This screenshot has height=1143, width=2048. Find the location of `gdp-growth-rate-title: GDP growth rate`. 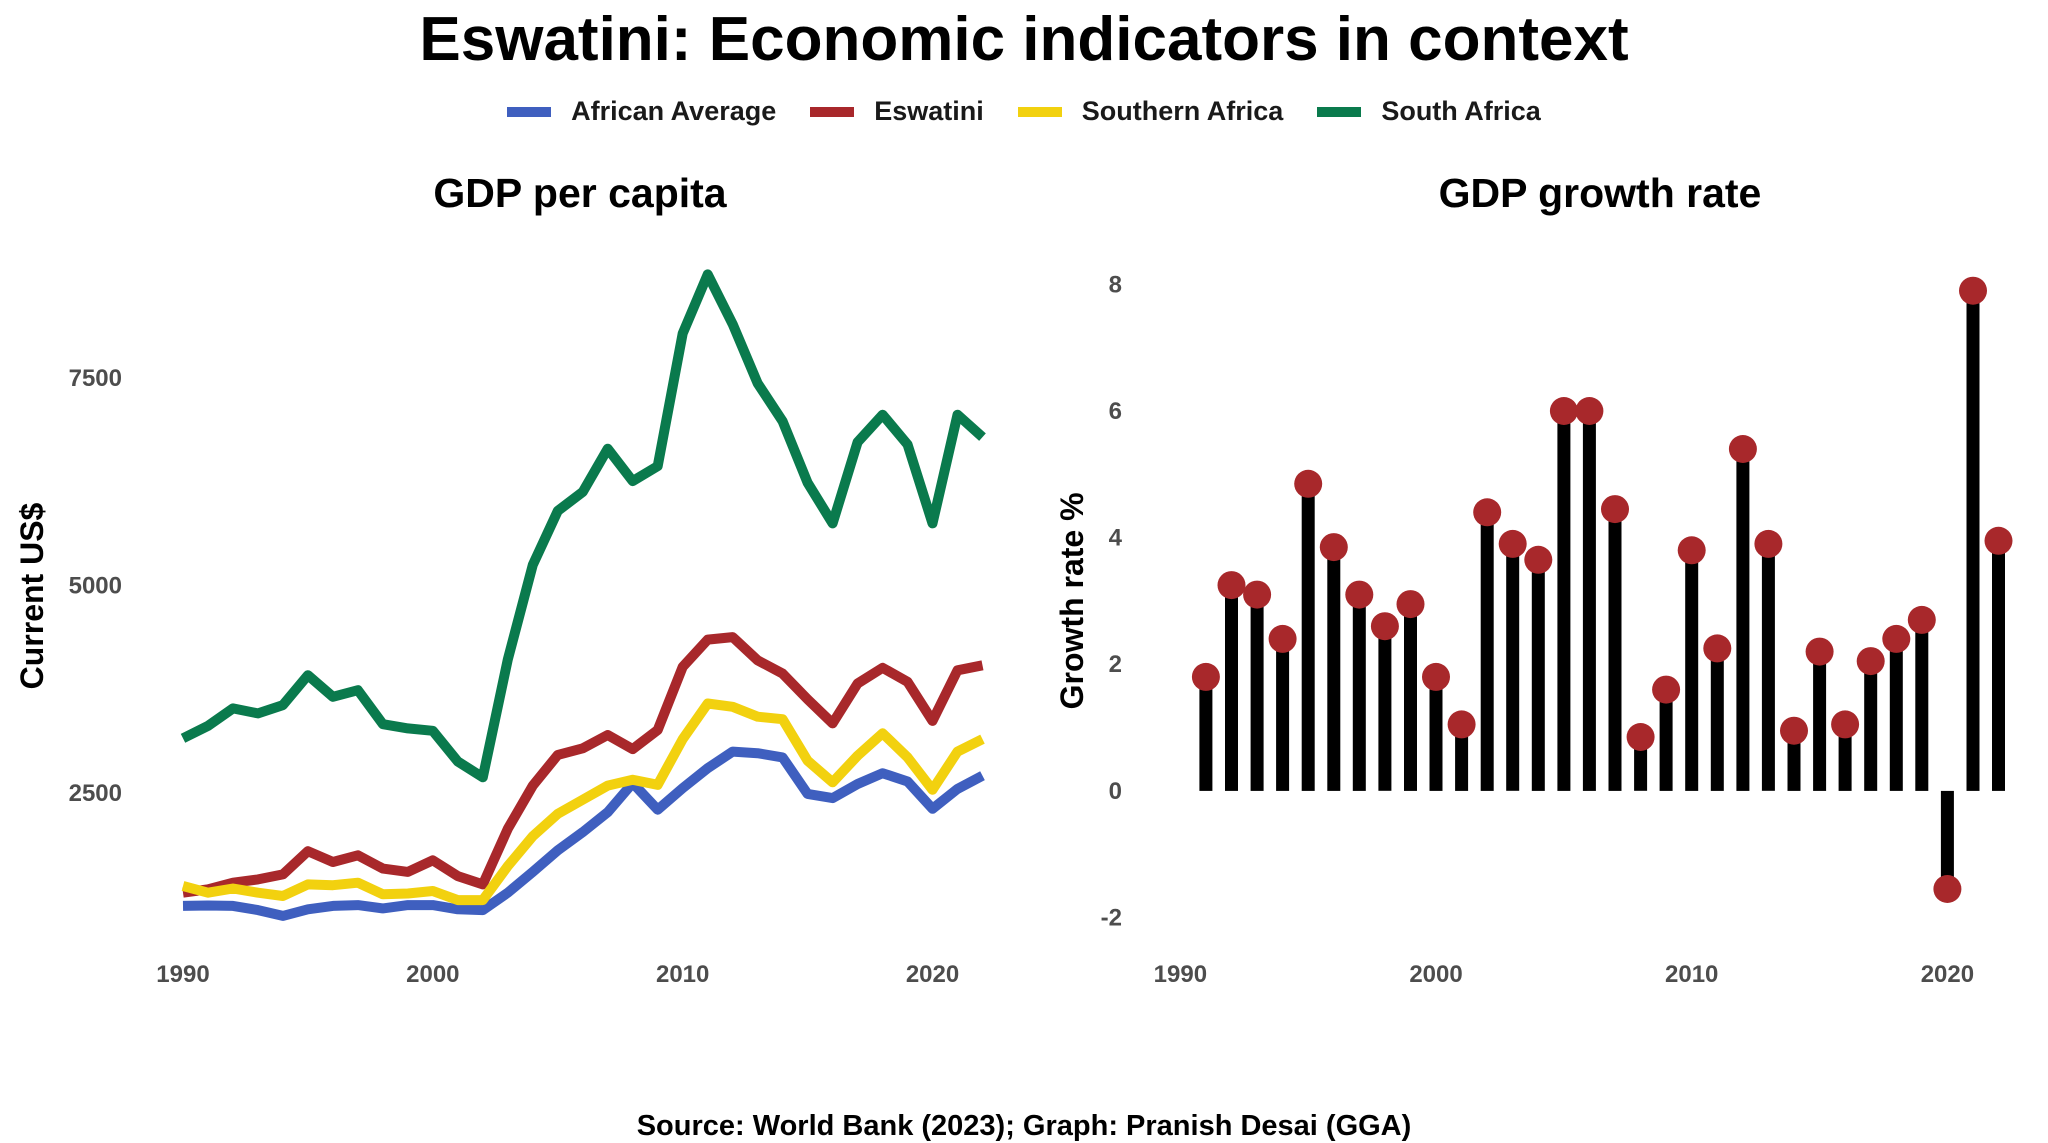

gdp-growth-rate-title: GDP growth rate is located at coordinates (1600, 193).